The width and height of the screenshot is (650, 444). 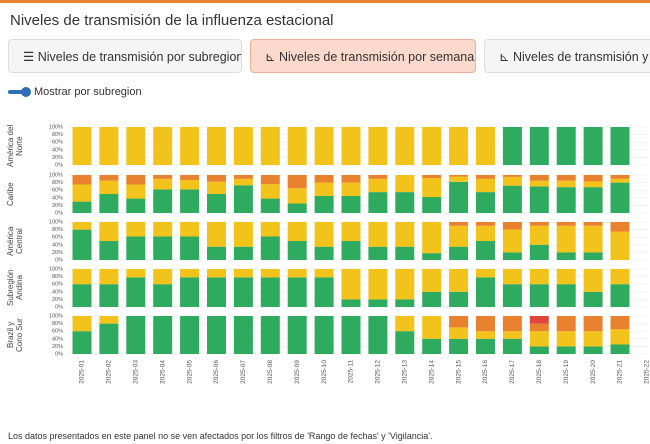 I want to click on panel-label: América Central, so click(x=15, y=241).